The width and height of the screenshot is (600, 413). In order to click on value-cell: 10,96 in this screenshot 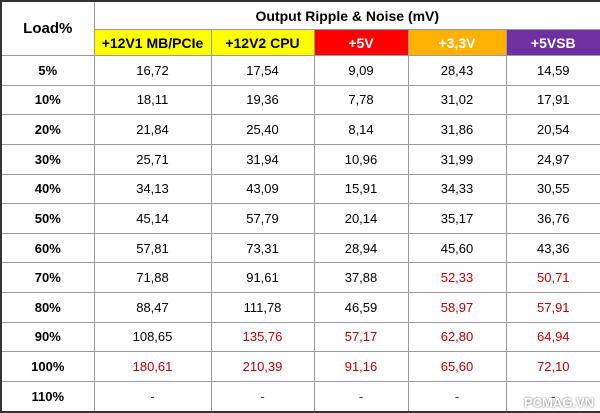, I will do `click(361, 159)`.